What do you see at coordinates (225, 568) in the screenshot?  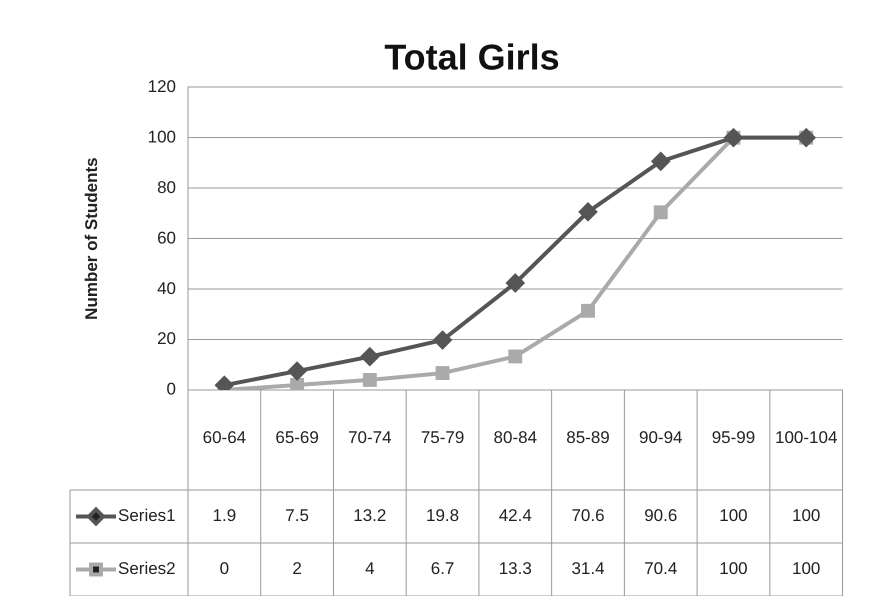 I see `data-label: 0` at bounding box center [225, 568].